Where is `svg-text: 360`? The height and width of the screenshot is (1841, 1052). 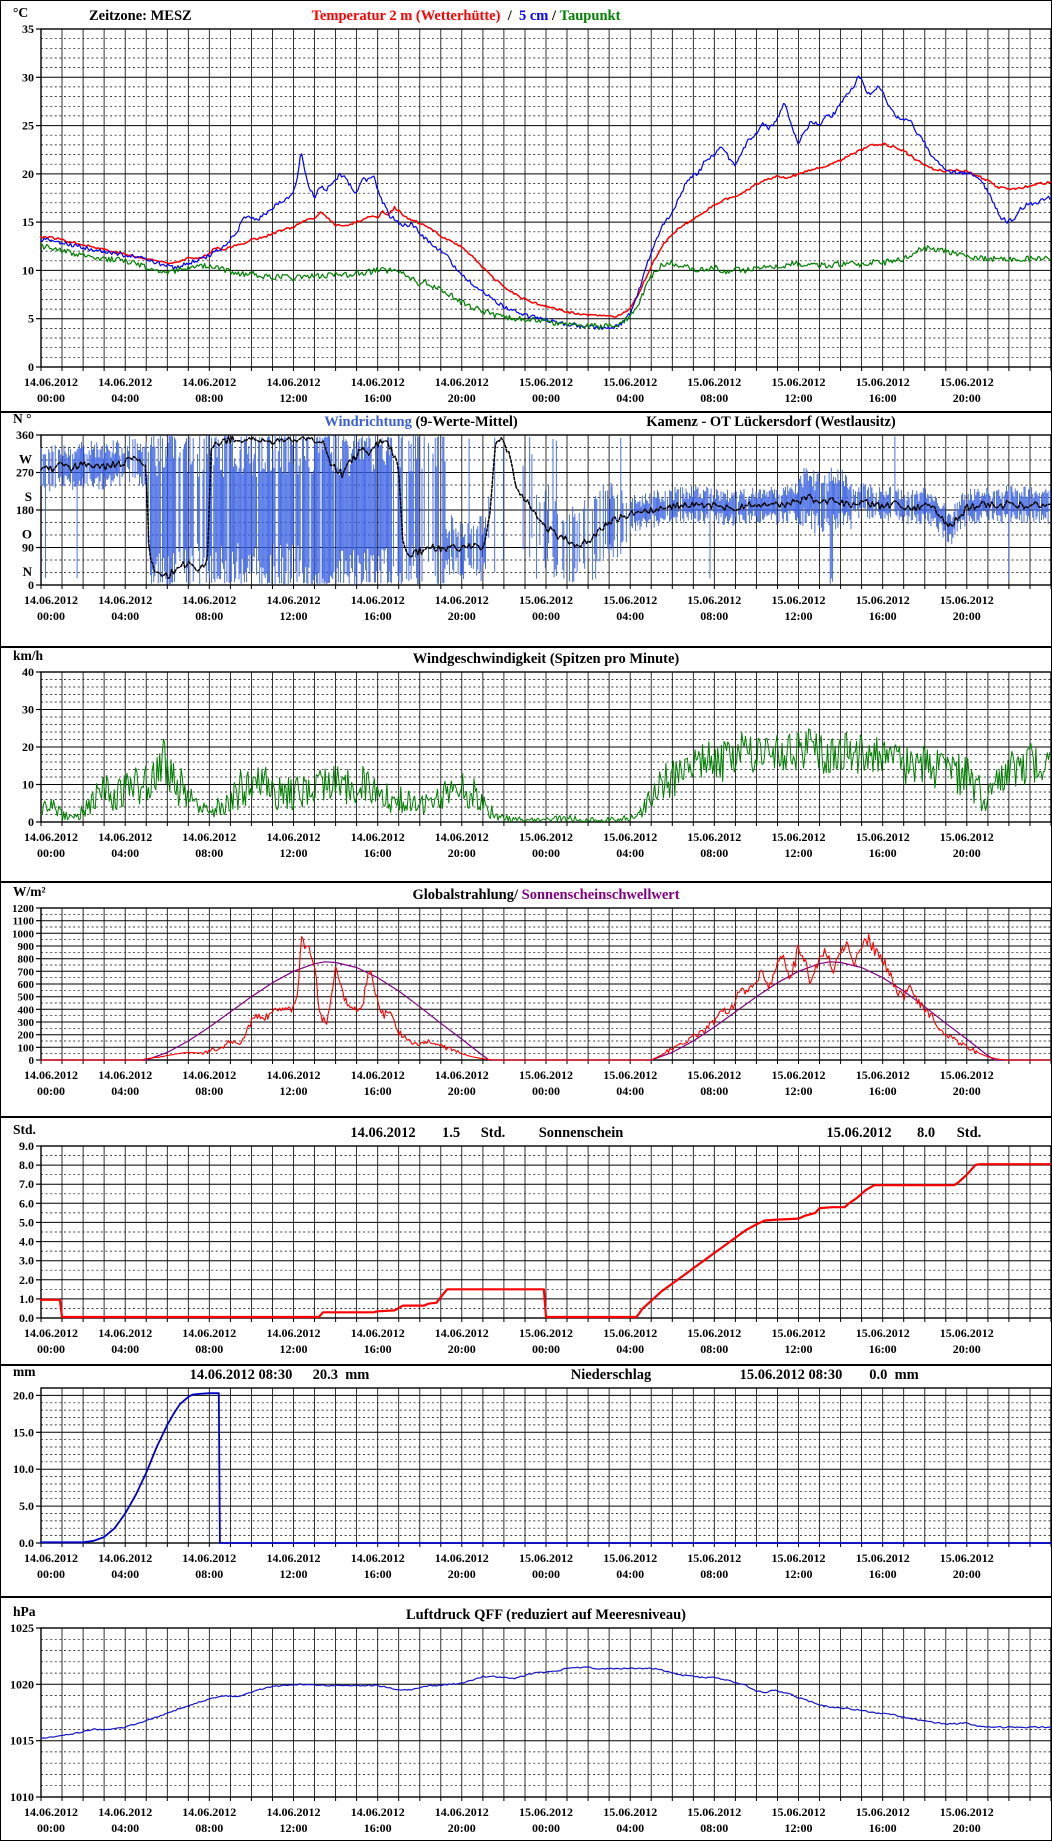 svg-text: 360 is located at coordinates (25, 435).